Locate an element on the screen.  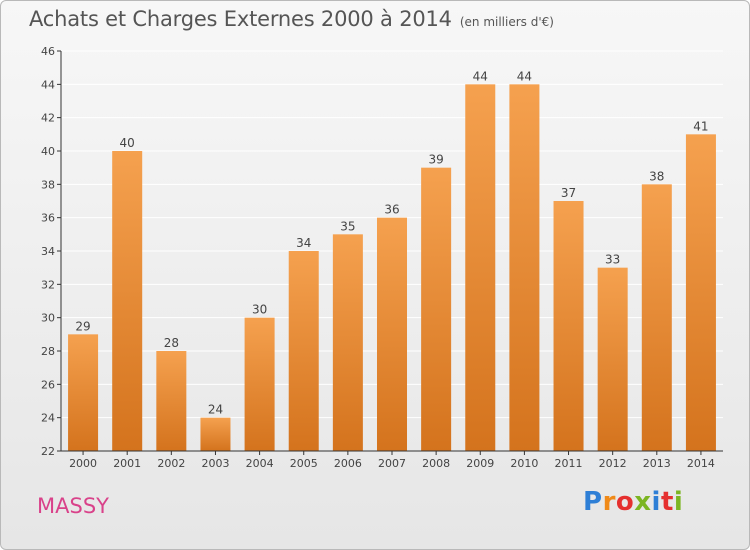
bar-2010 is located at coordinates (524, 267).